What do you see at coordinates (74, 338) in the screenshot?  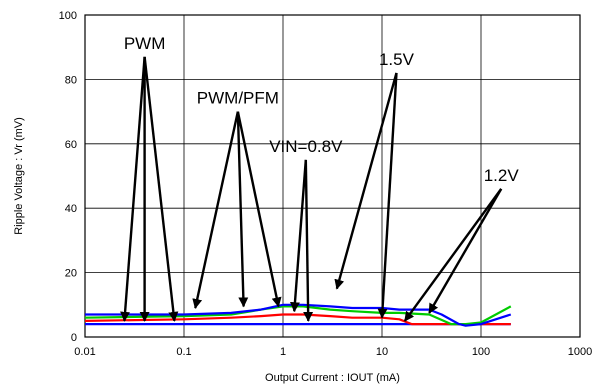 I see `y-tick-label: 0` at bounding box center [74, 338].